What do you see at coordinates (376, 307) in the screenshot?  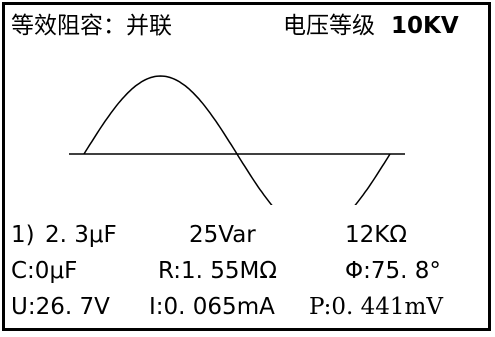 I see `power-reading: P:0. 441mV` at bounding box center [376, 307].